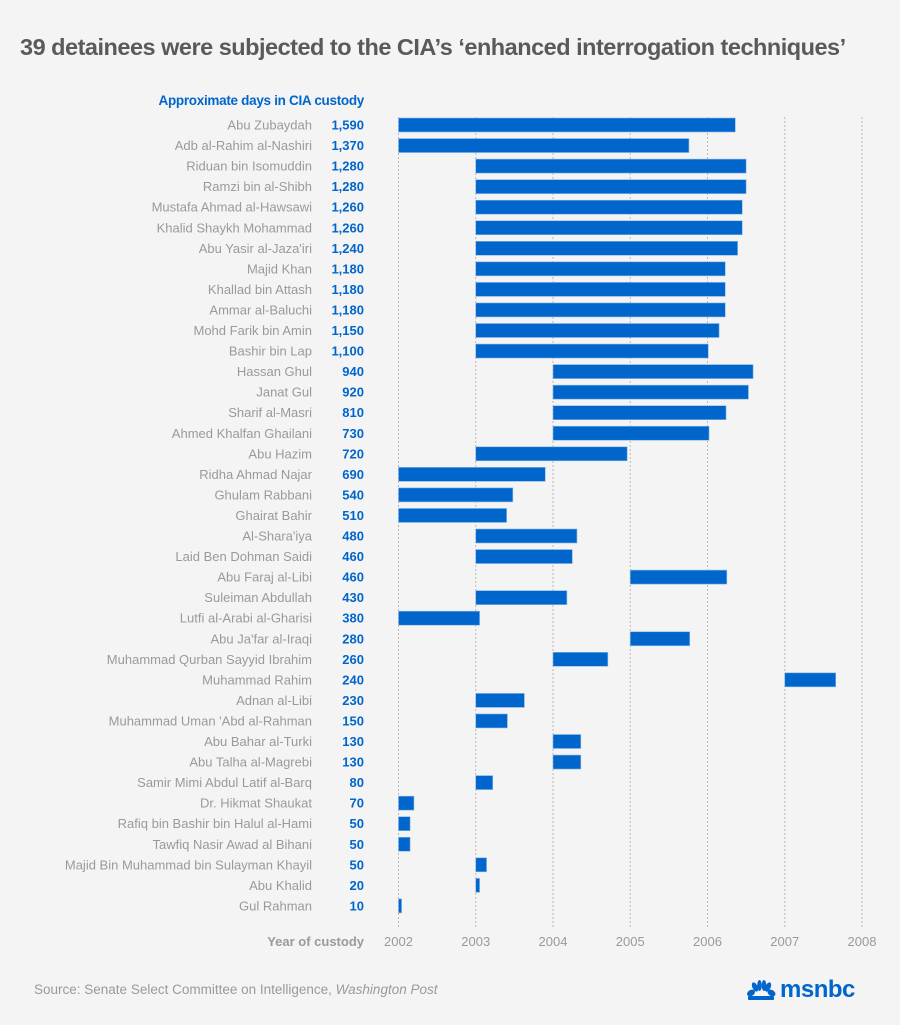  What do you see at coordinates (224, 782) in the screenshot?
I see `detainee-name: Samir Mimi Abdul Latif al-Barq` at bounding box center [224, 782].